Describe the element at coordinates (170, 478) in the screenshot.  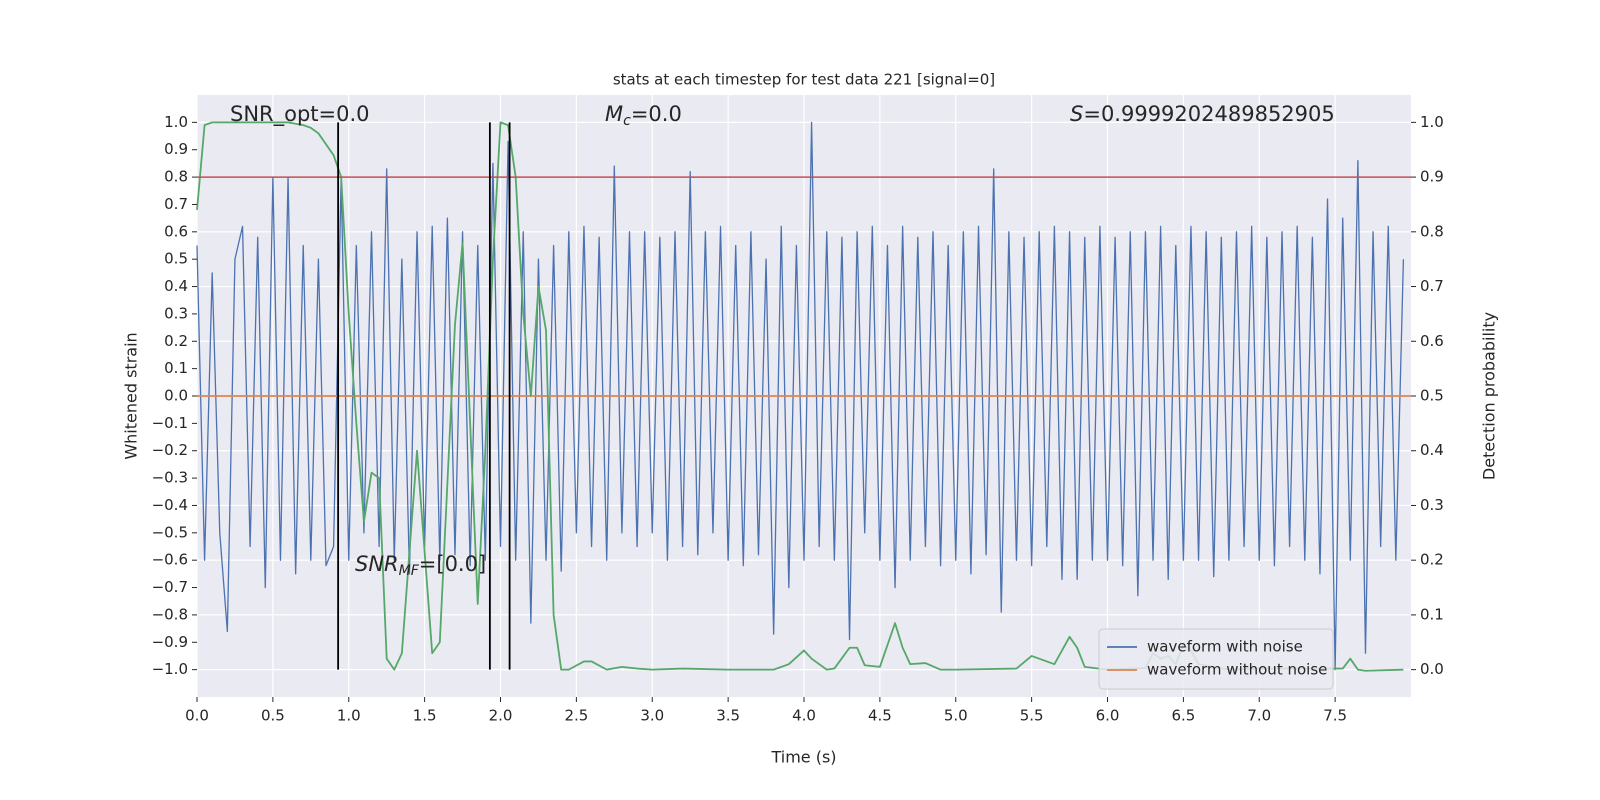
I see `y-tick-label: −0.3` at that location.